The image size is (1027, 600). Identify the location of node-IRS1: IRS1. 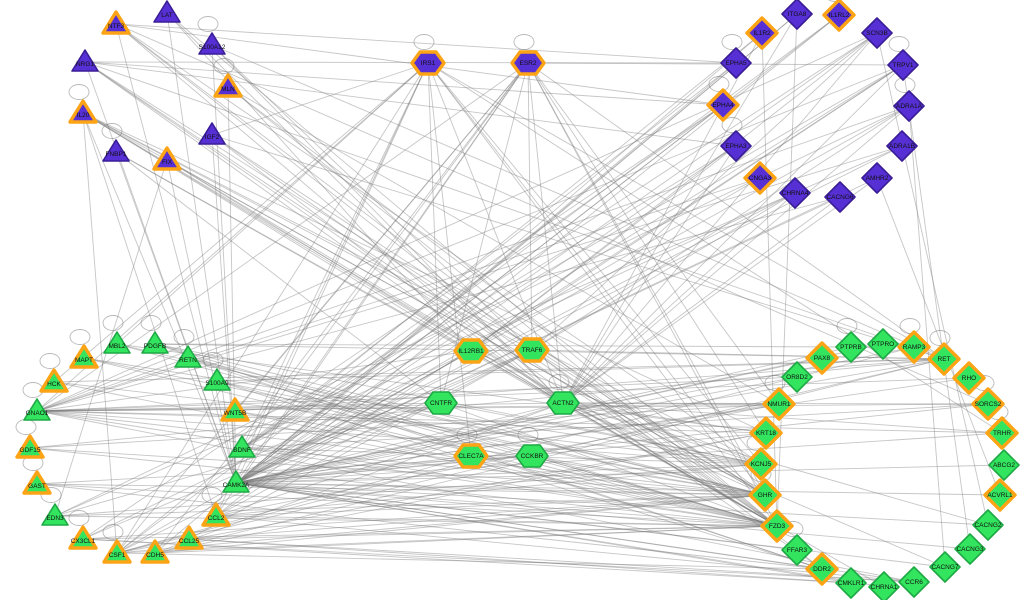
(428, 63).